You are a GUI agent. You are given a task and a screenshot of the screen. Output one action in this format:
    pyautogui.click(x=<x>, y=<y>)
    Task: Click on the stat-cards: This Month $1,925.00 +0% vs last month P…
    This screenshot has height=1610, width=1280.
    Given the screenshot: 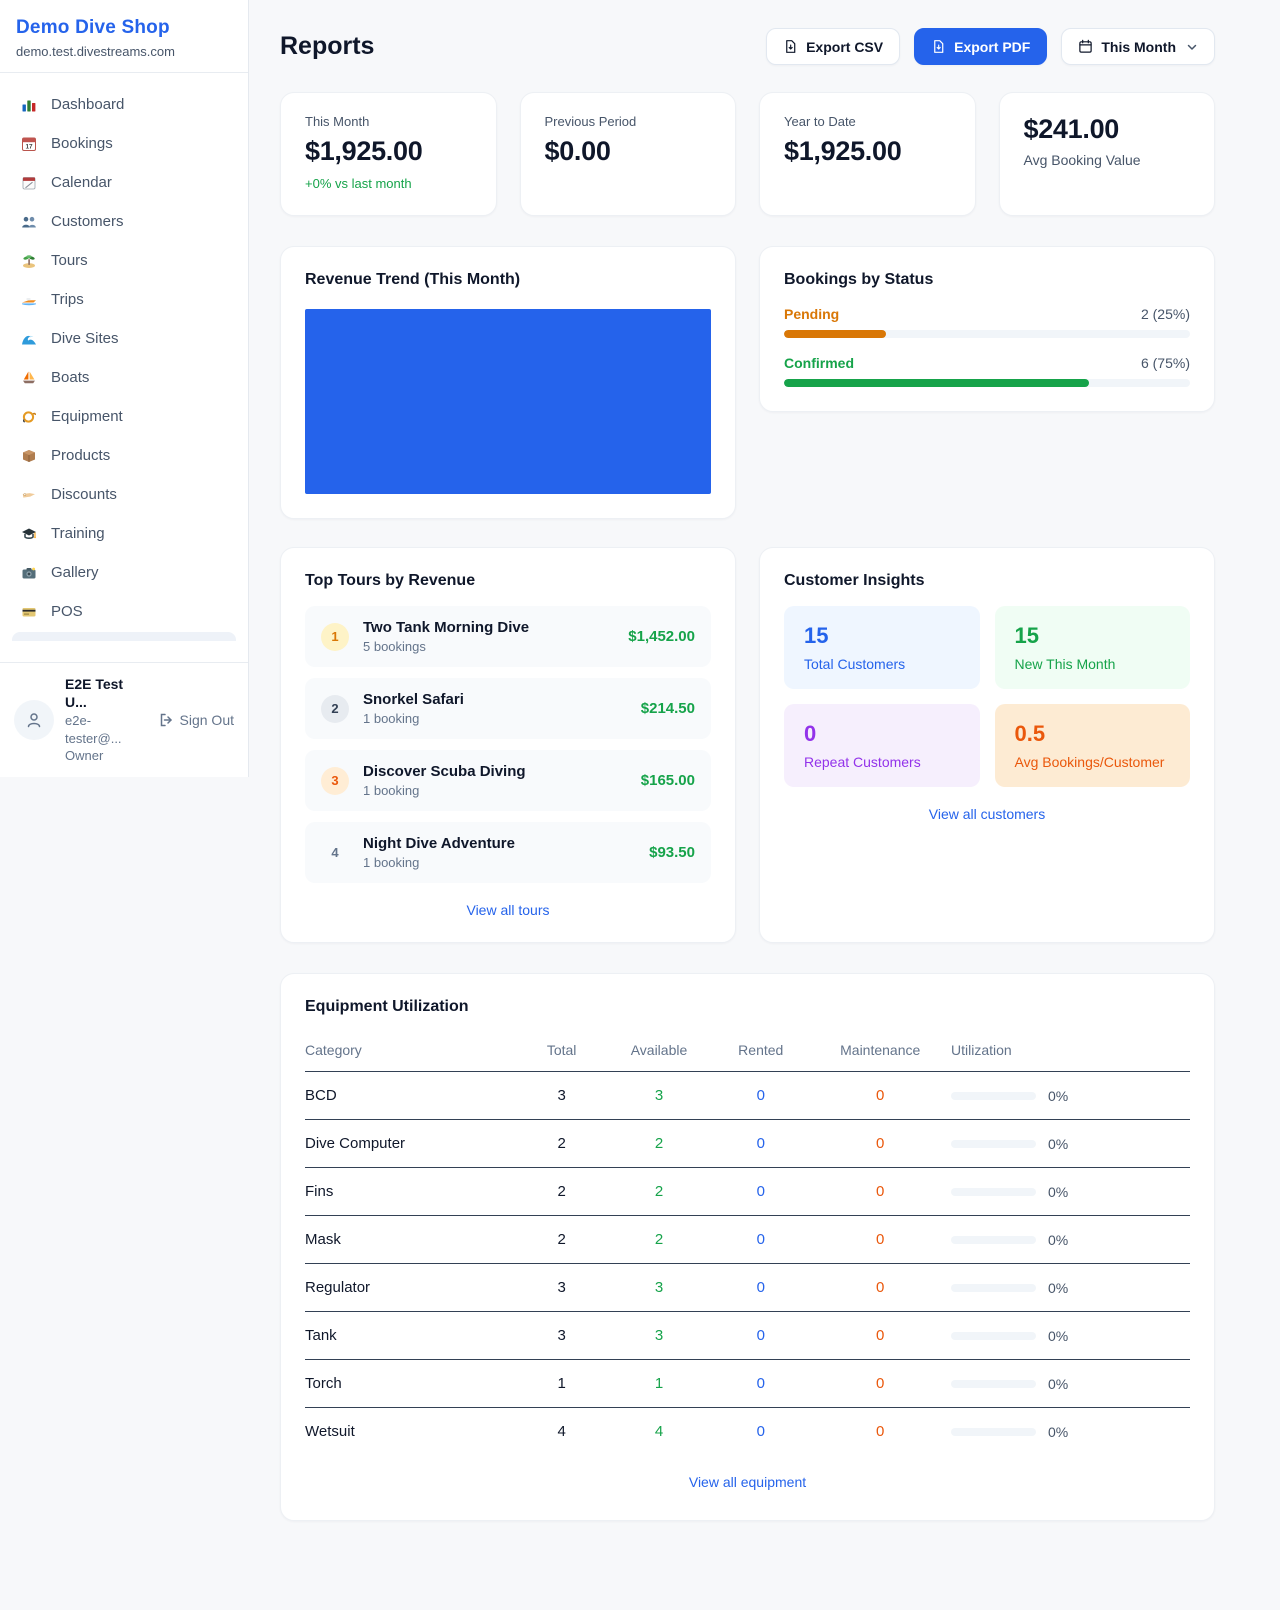 What is the action you would take?
    pyautogui.click(x=747, y=154)
    